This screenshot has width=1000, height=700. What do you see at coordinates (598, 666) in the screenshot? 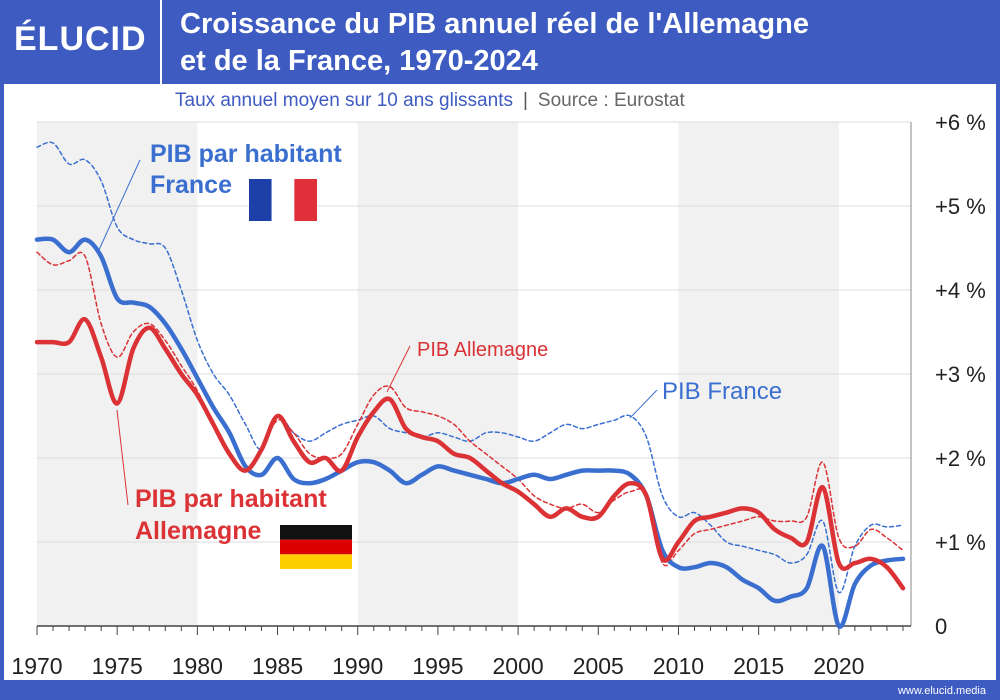
I see `x-tick-label: 2005` at bounding box center [598, 666].